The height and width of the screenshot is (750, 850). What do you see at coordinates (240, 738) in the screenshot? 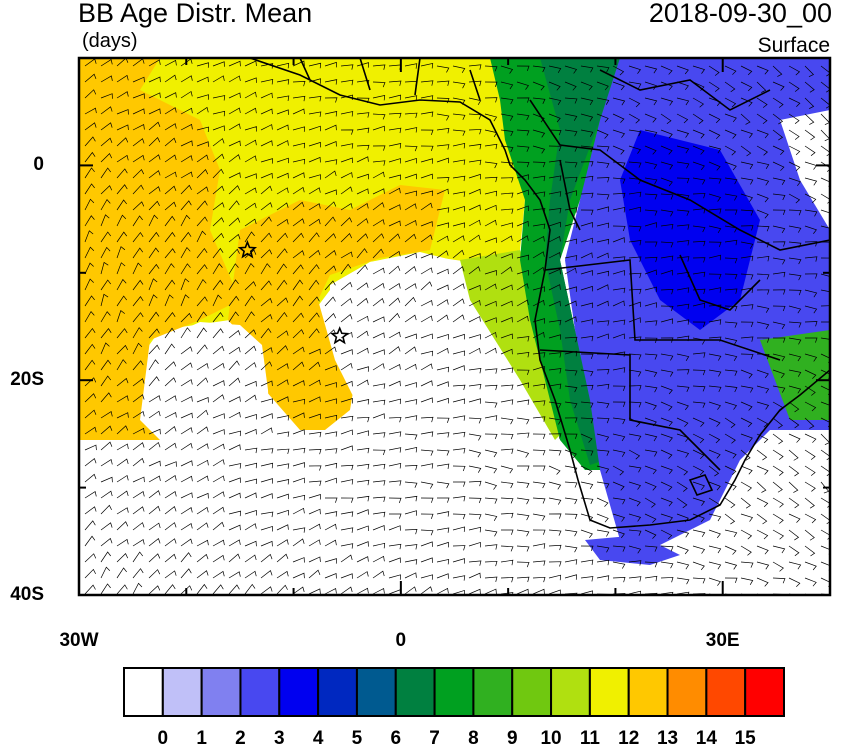
I see `colorbar-label-2: 2` at bounding box center [240, 738].